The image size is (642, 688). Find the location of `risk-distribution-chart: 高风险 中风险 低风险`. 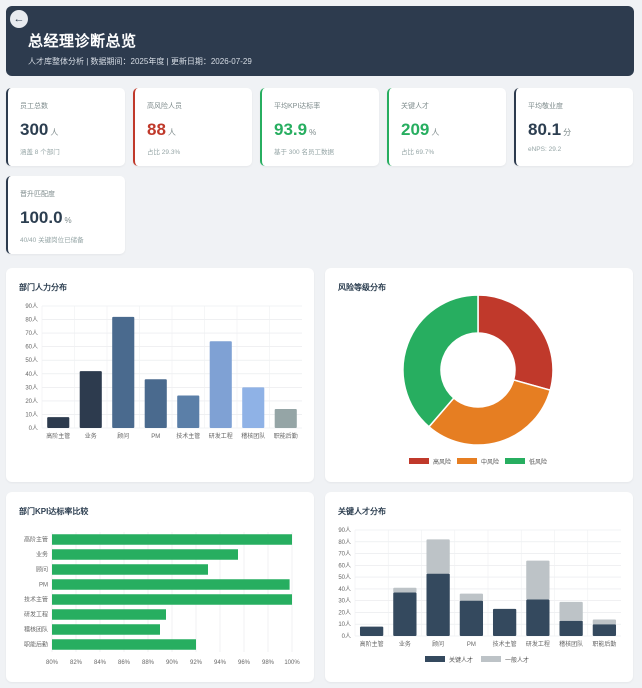

risk-distribution-chart: 高风险 中风险 低风险 is located at coordinates (478, 380).